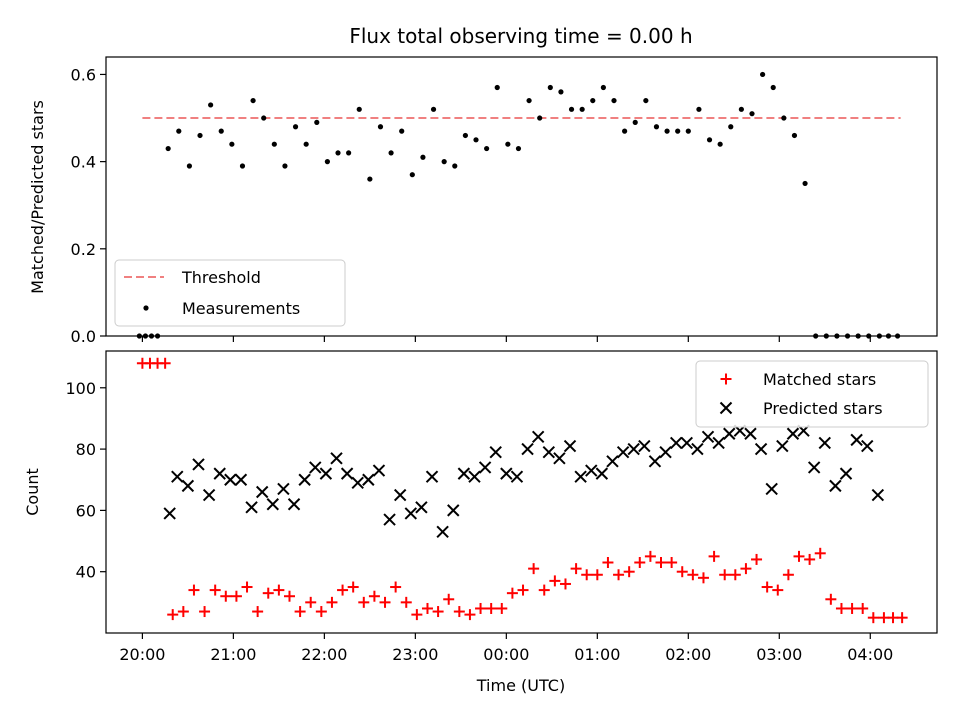  What do you see at coordinates (506, 654) in the screenshot?
I see `x-tick-label: 00:00` at bounding box center [506, 654].